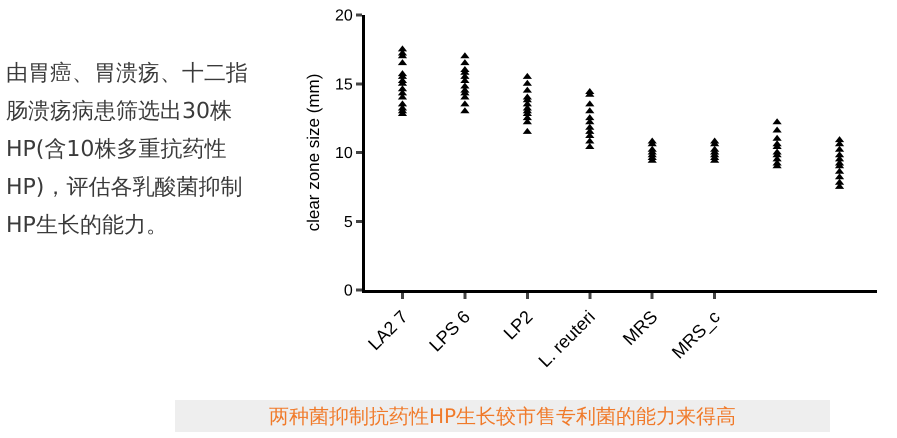  What do you see at coordinates (344, 153) in the screenshot?
I see `y-tick-label: 10` at bounding box center [344, 153].